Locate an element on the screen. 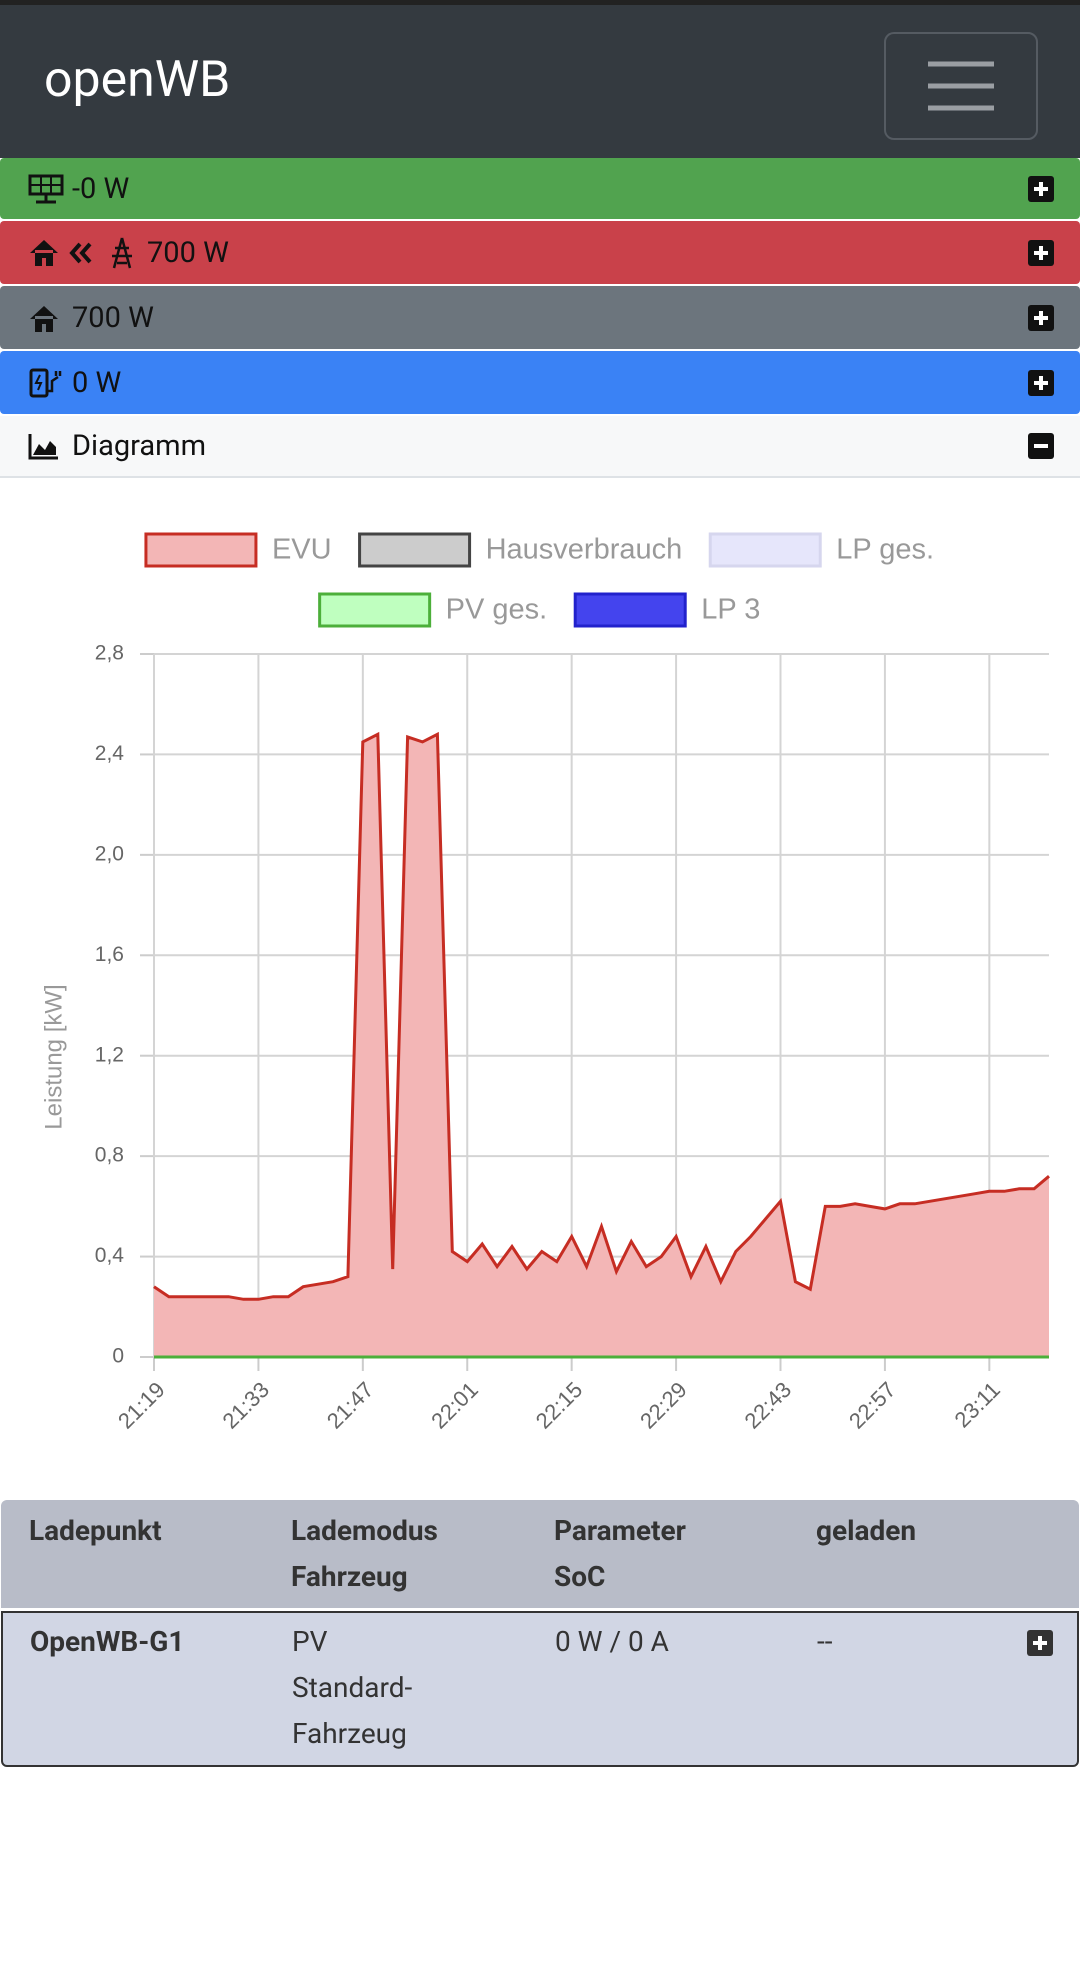 The image size is (1080, 1969). y-tick-label: 1,6 is located at coordinates (109, 954).